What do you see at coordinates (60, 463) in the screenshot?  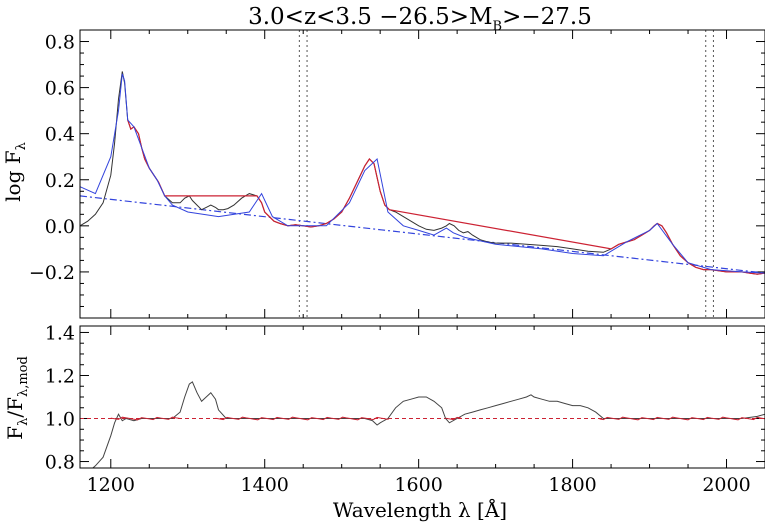 I see `bottom-y-tick-label: 0.8` at bounding box center [60, 463].